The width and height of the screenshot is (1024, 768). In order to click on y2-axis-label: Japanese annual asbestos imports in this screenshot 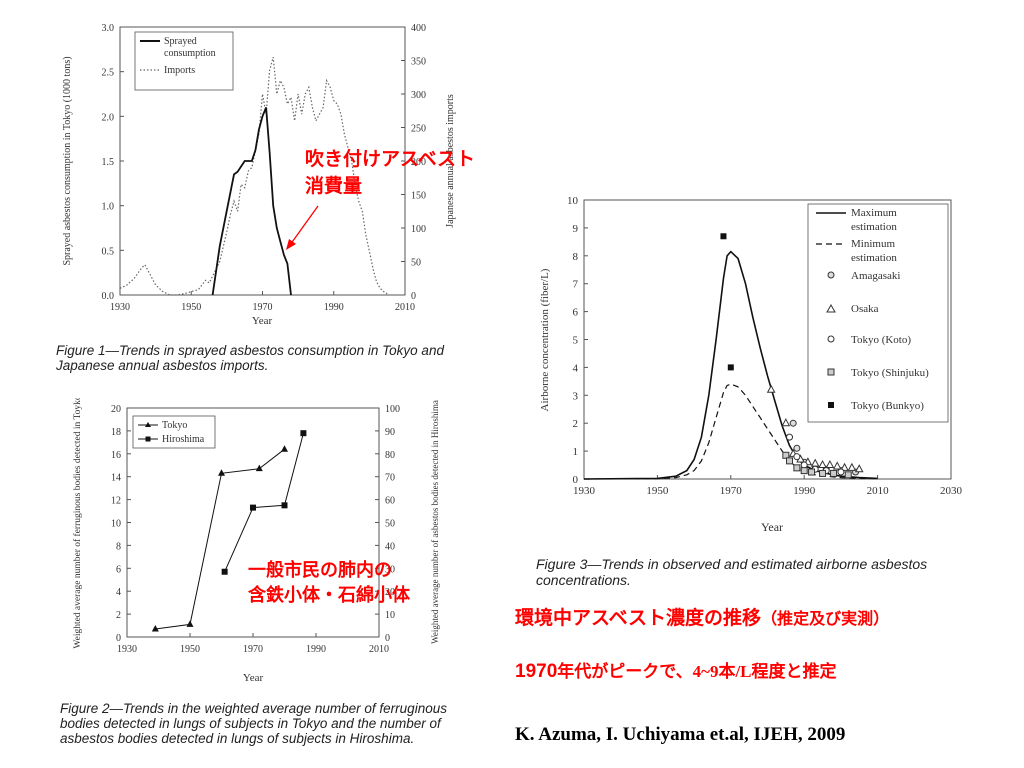, I will do `click(450, 161)`.